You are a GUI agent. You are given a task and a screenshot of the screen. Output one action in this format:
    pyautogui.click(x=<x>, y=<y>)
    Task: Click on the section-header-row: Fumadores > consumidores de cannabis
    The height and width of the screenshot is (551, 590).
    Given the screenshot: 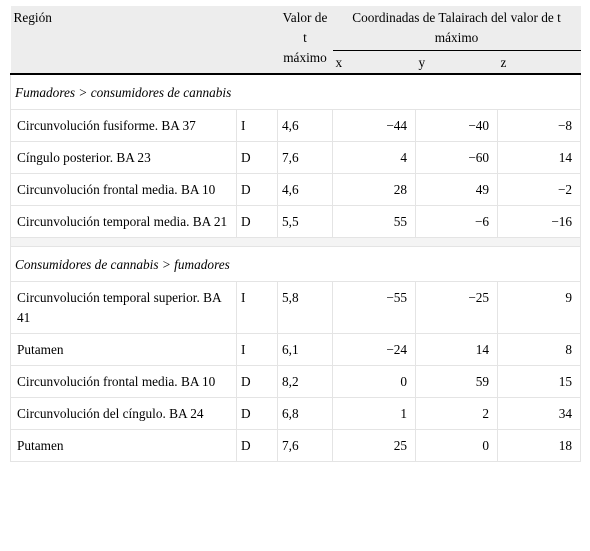 What is the action you would take?
    pyautogui.click(x=295, y=92)
    